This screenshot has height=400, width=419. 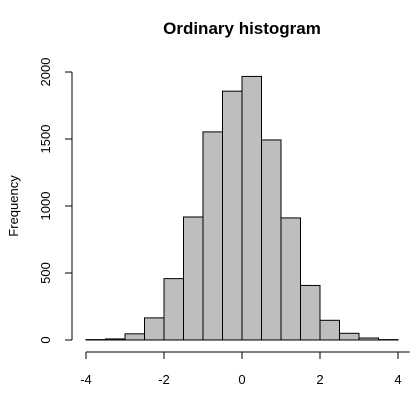 I want to click on x-tick-label: 4, so click(x=397, y=379).